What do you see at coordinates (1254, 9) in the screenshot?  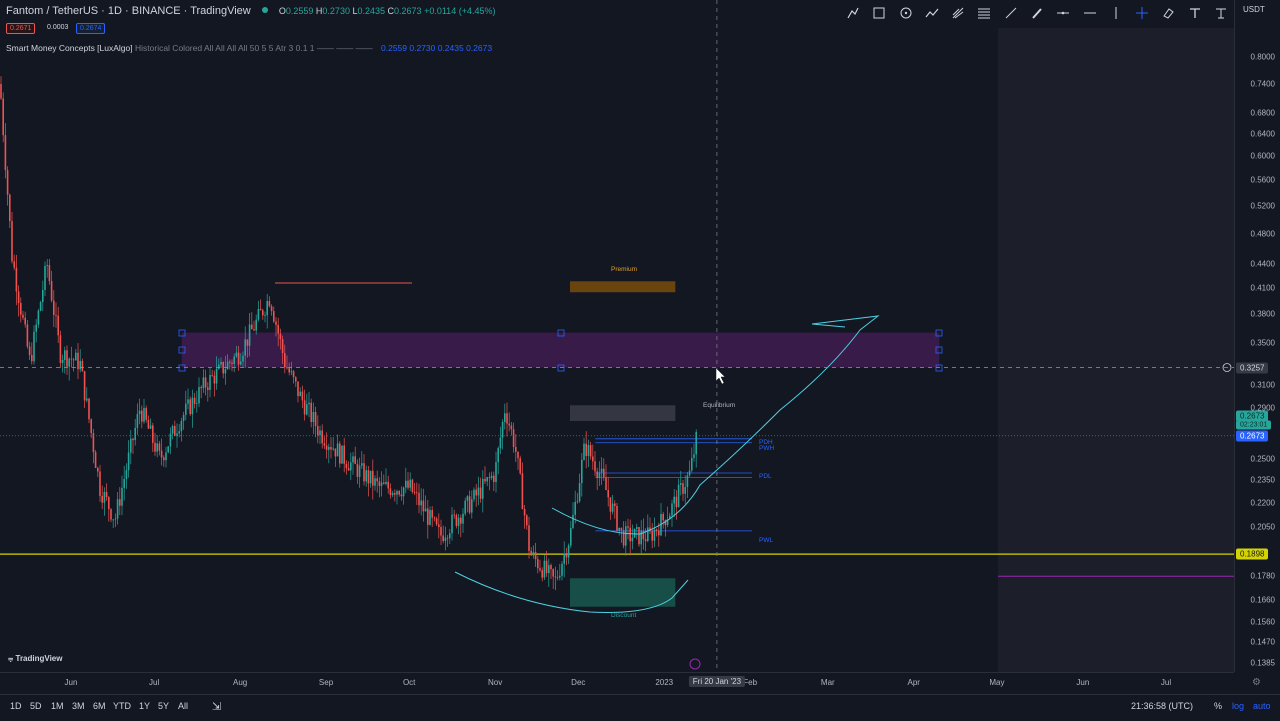 I see `currency-label: USDT` at bounding box center [1254, 9].